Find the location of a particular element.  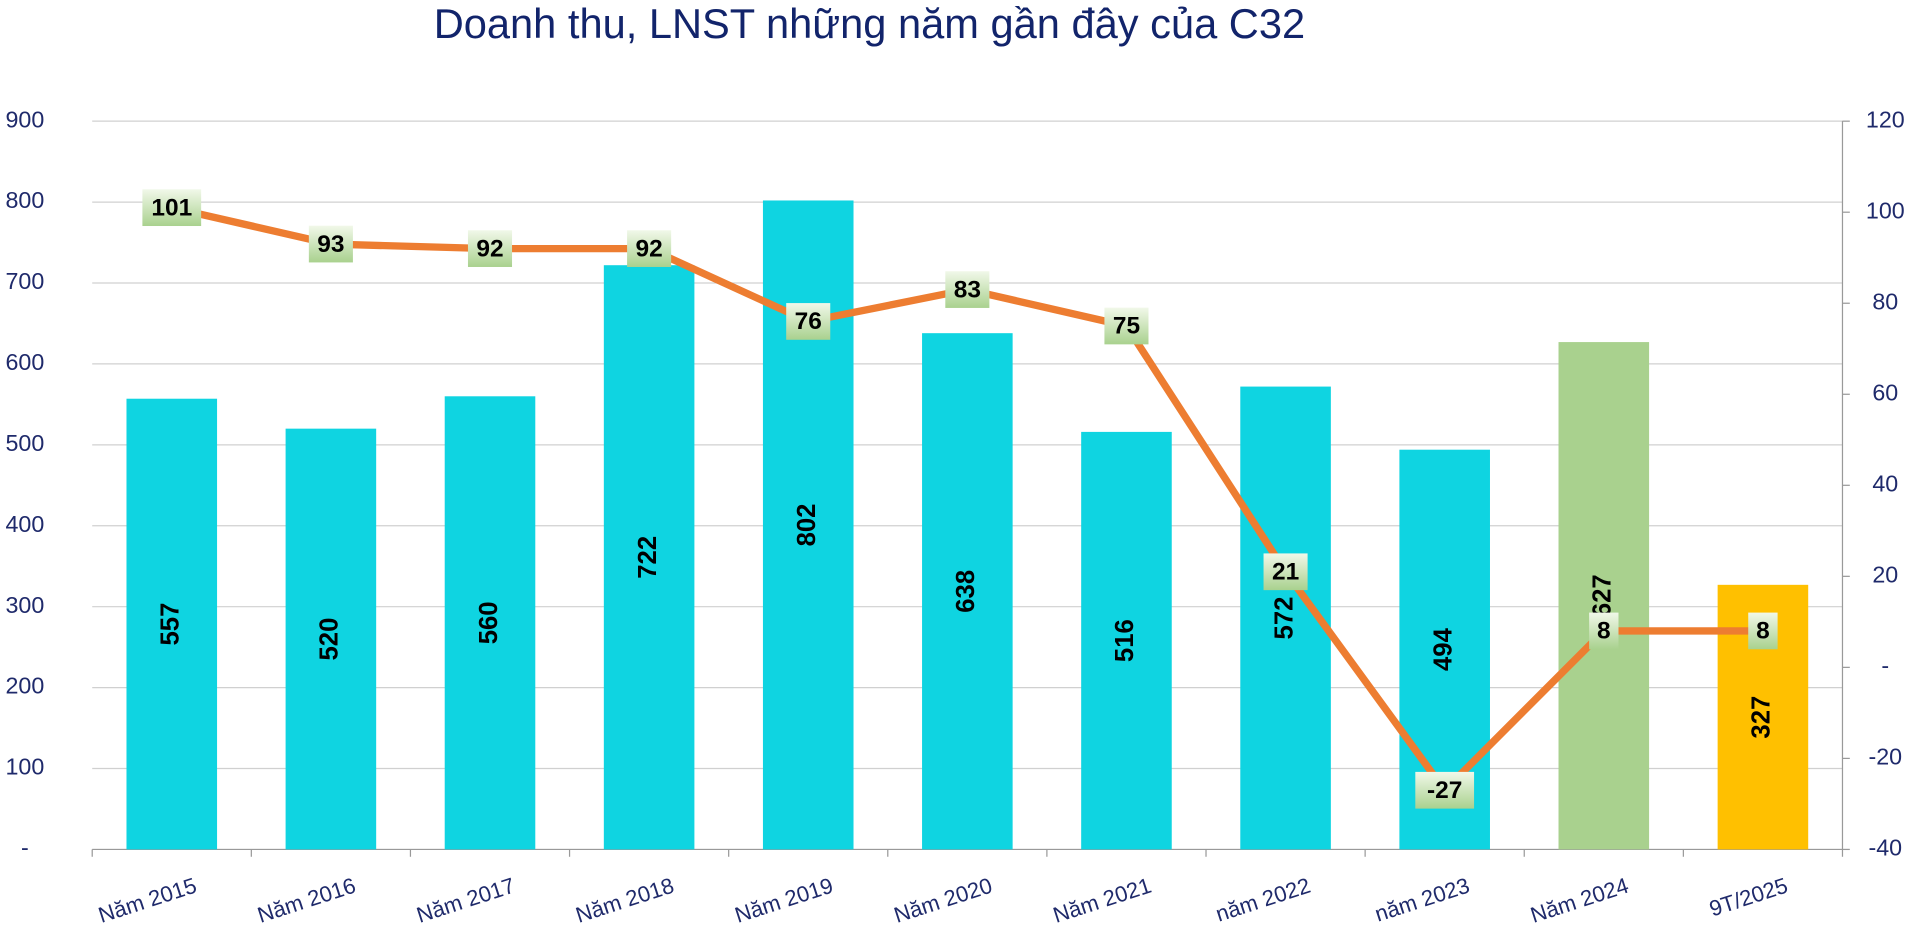

line-label: -27 is located at coordinates (1444, 790).